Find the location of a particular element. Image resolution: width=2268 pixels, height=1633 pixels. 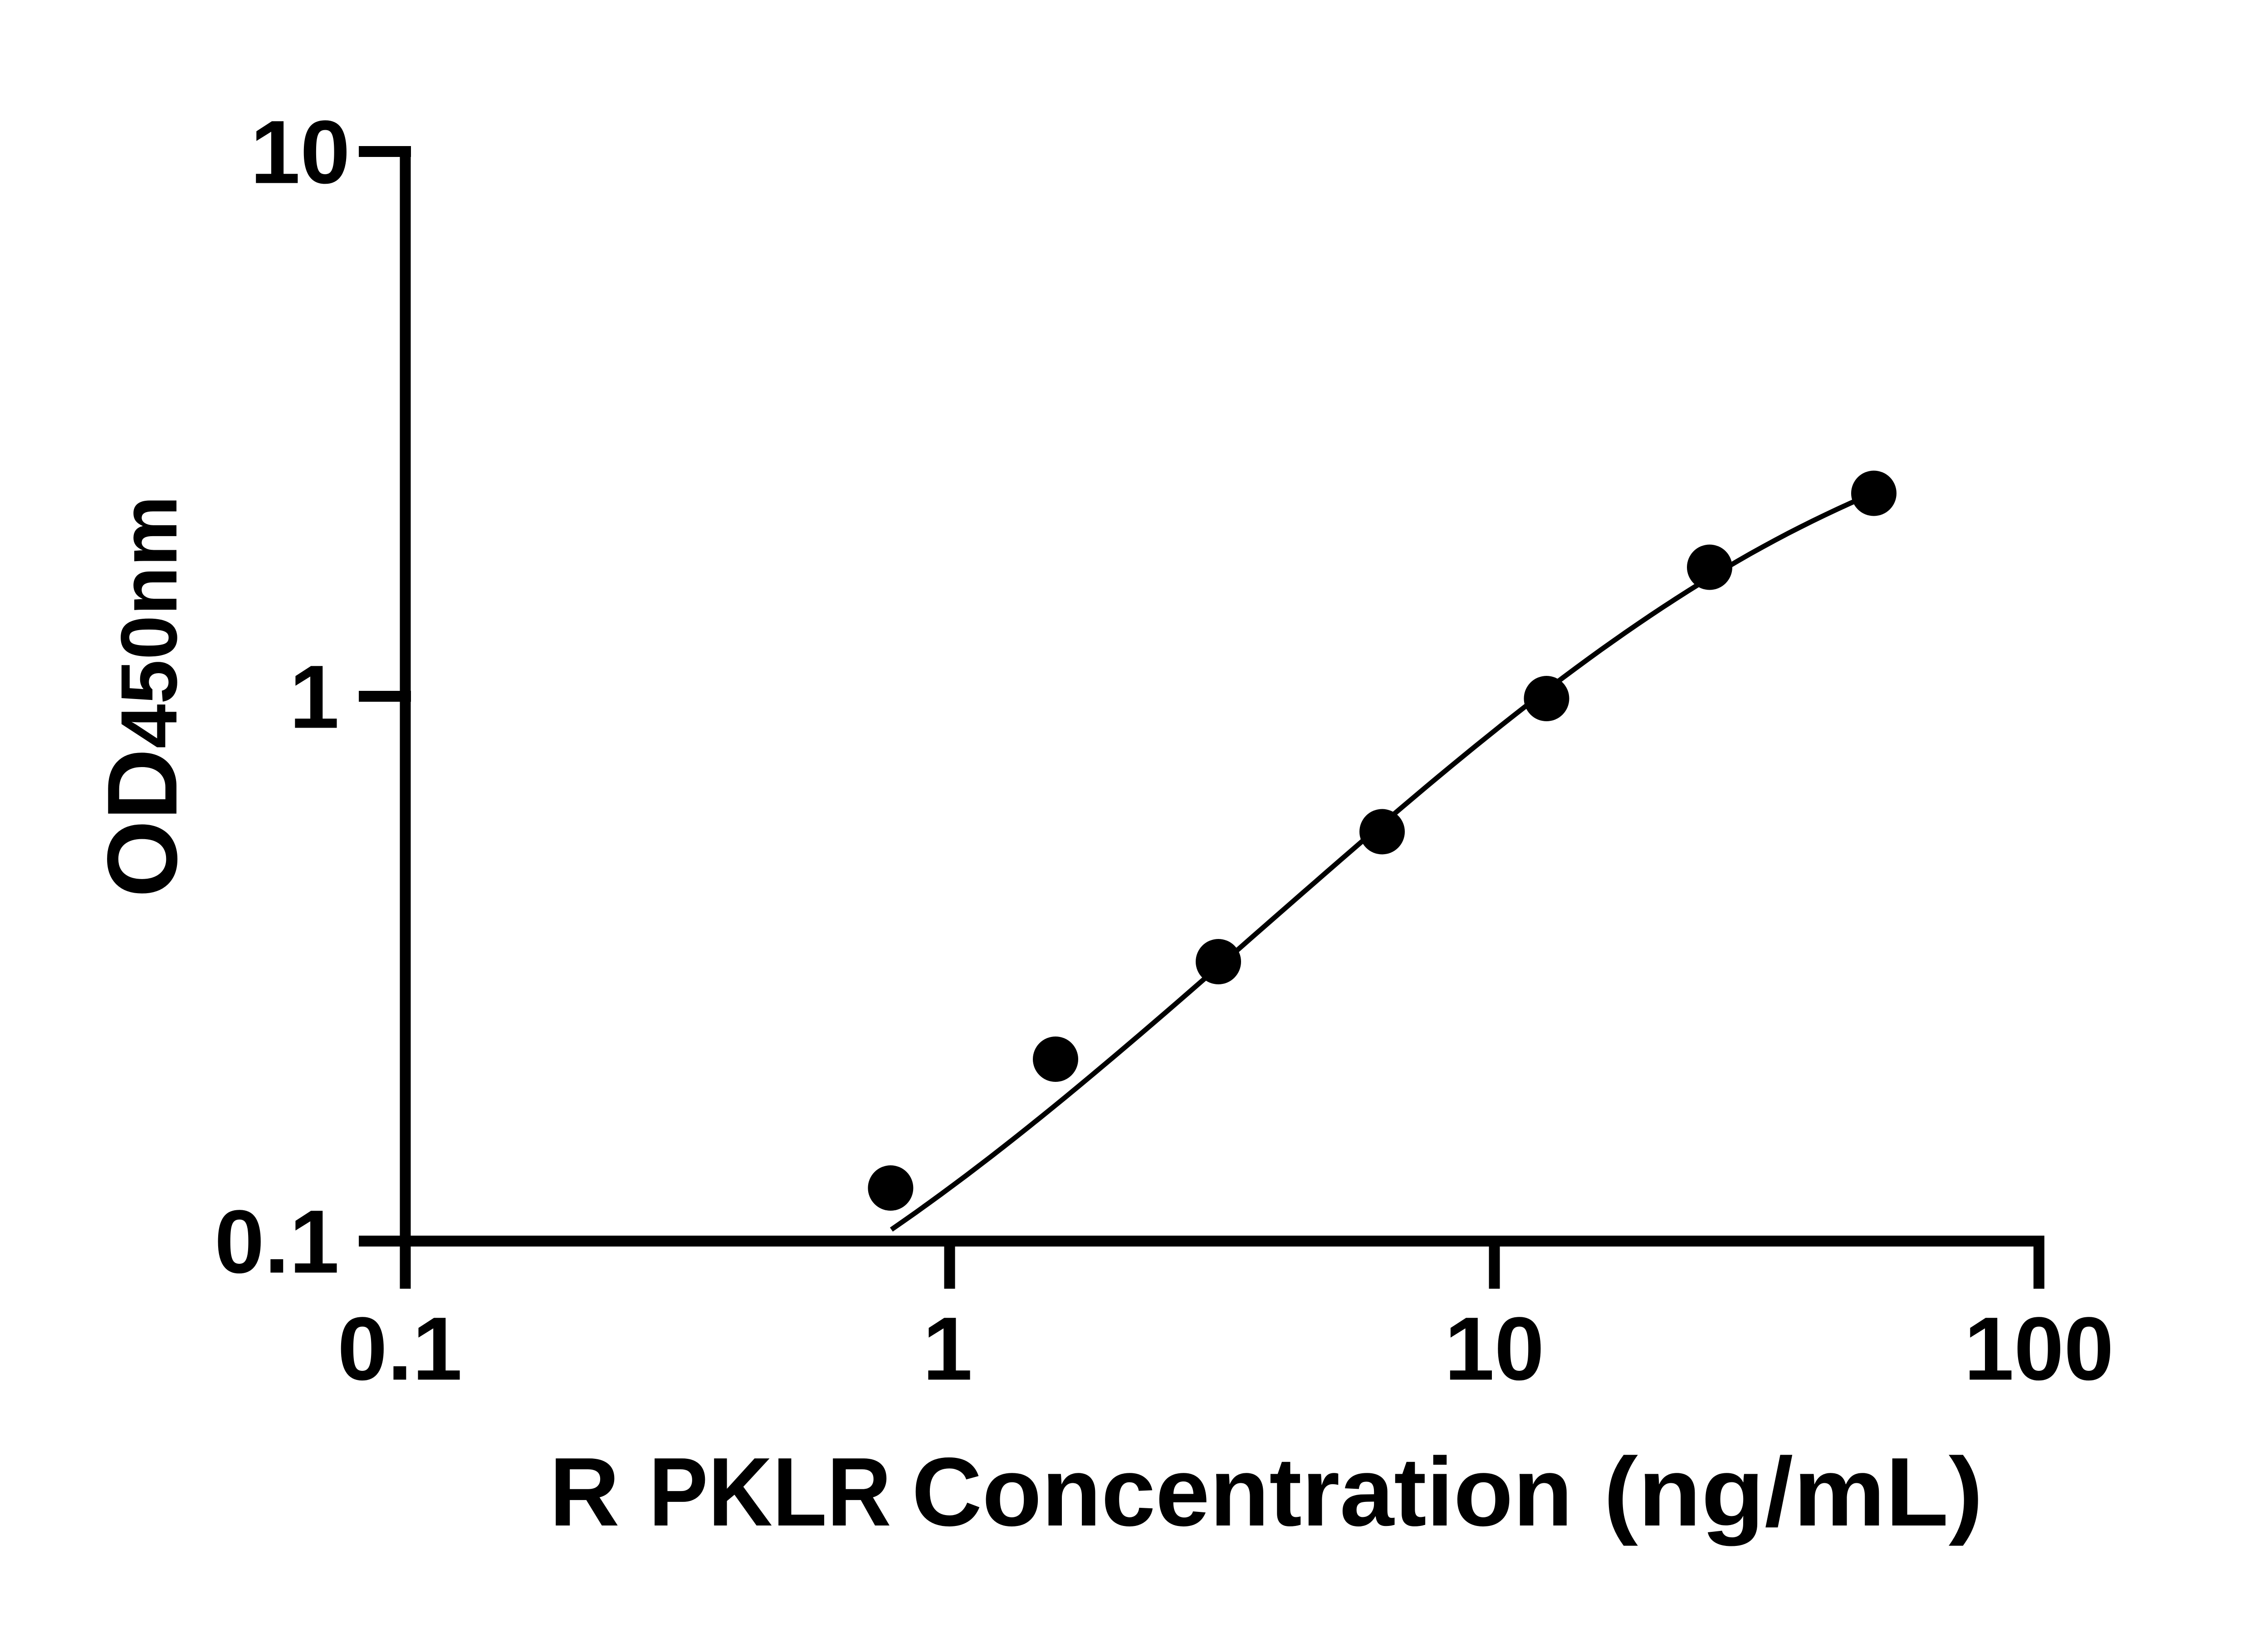

svg-text: Concentration is located at coordinates (1242, 1491).